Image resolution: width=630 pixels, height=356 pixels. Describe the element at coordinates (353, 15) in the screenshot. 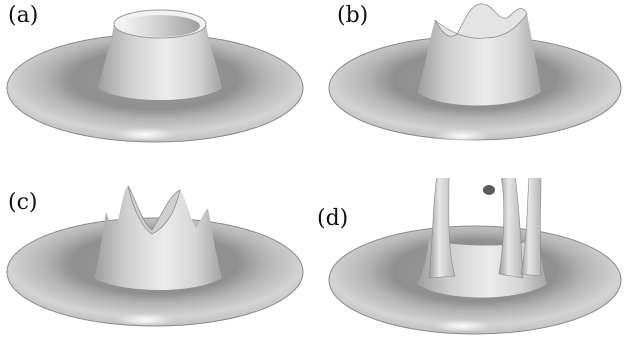

I see `panel-label-b: (b)` at that location.